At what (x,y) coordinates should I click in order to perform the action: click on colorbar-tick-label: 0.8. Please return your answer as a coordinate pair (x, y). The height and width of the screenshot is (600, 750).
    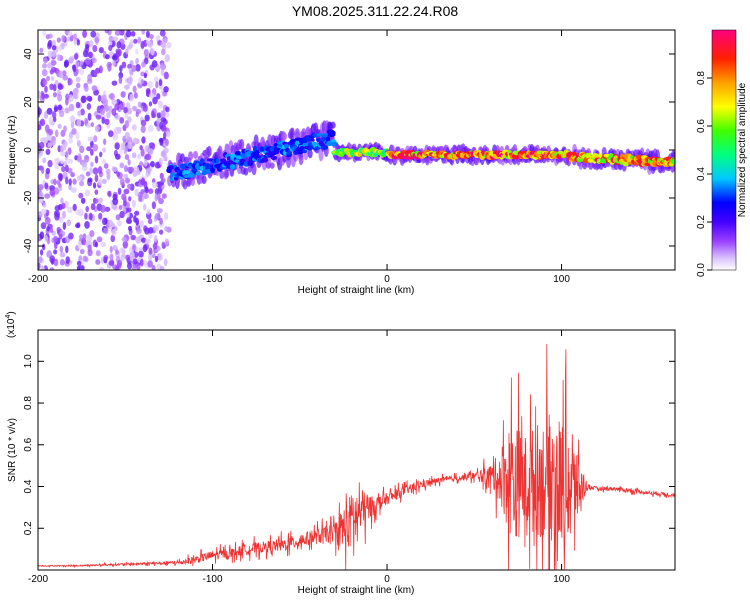
    Looking at the image, I should click on (701, 78).